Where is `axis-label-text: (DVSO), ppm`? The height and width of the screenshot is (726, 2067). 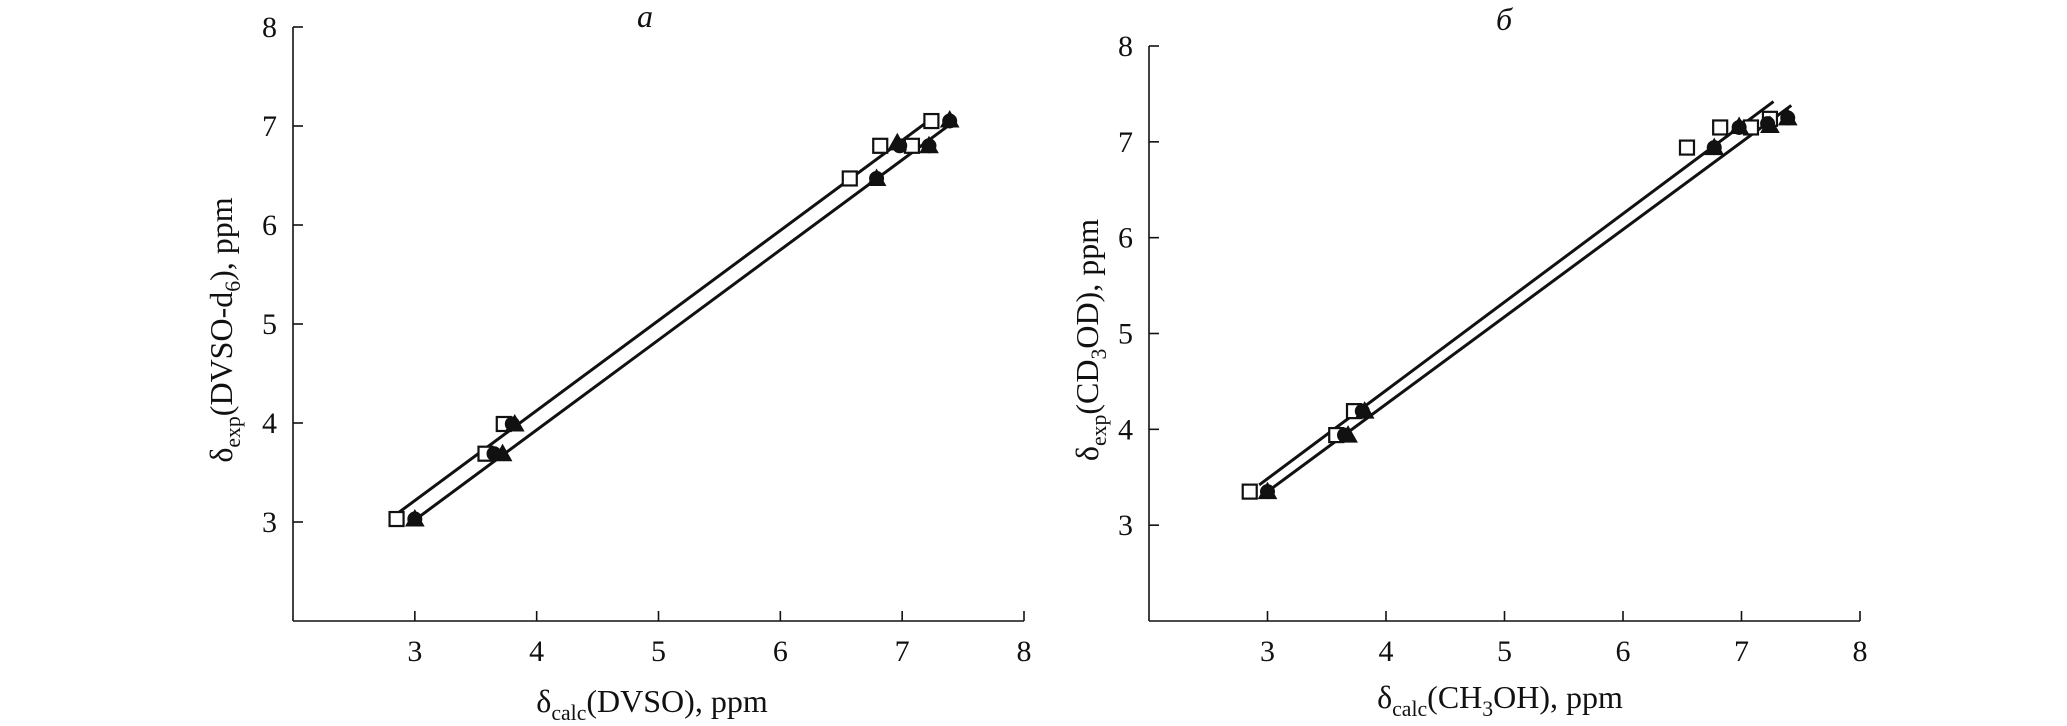 axis-label-text: (DVSO), ppm is located at coordinates (676, 701).